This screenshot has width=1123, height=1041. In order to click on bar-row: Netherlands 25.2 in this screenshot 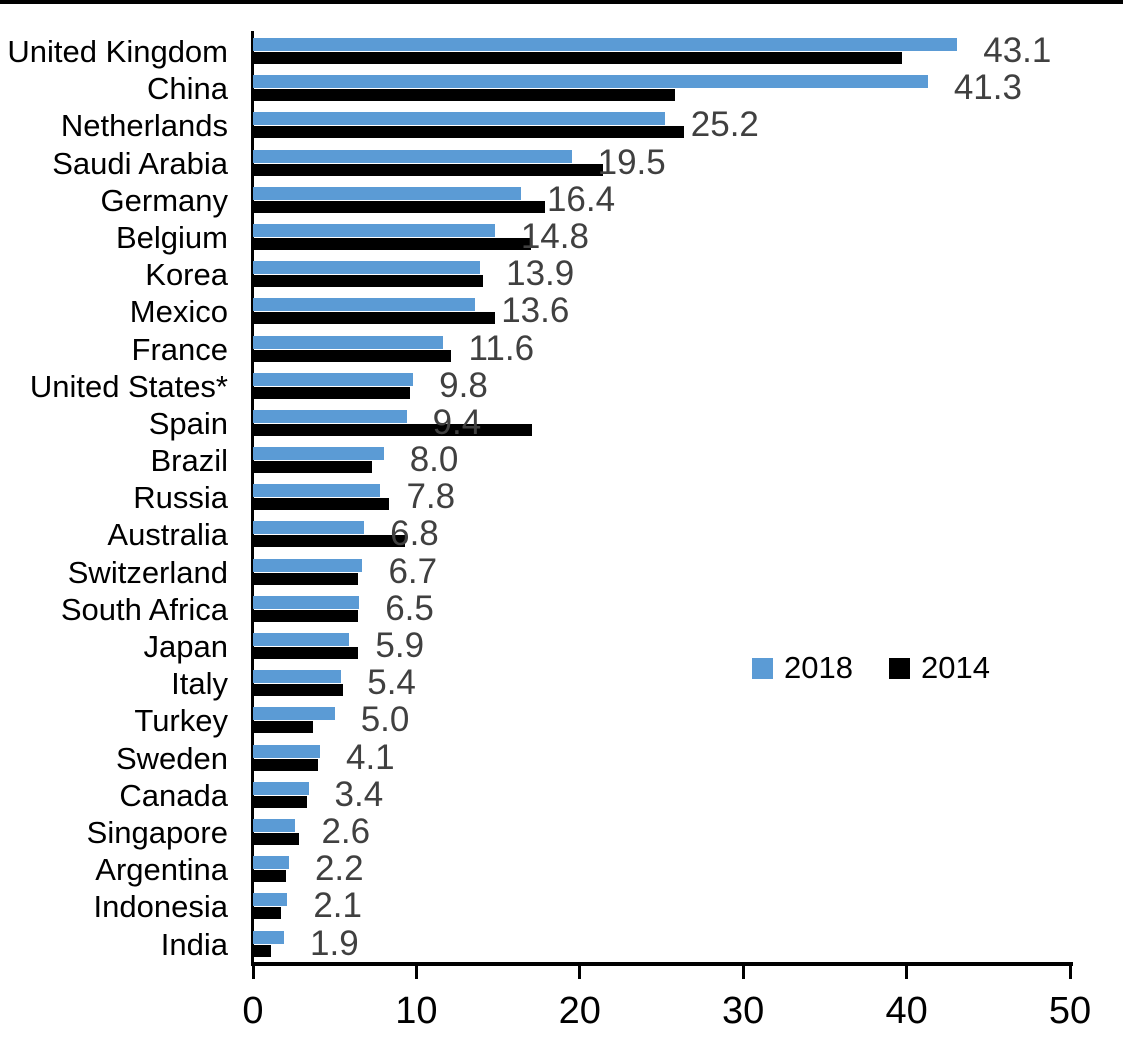, I will do `click(535, 124)`.